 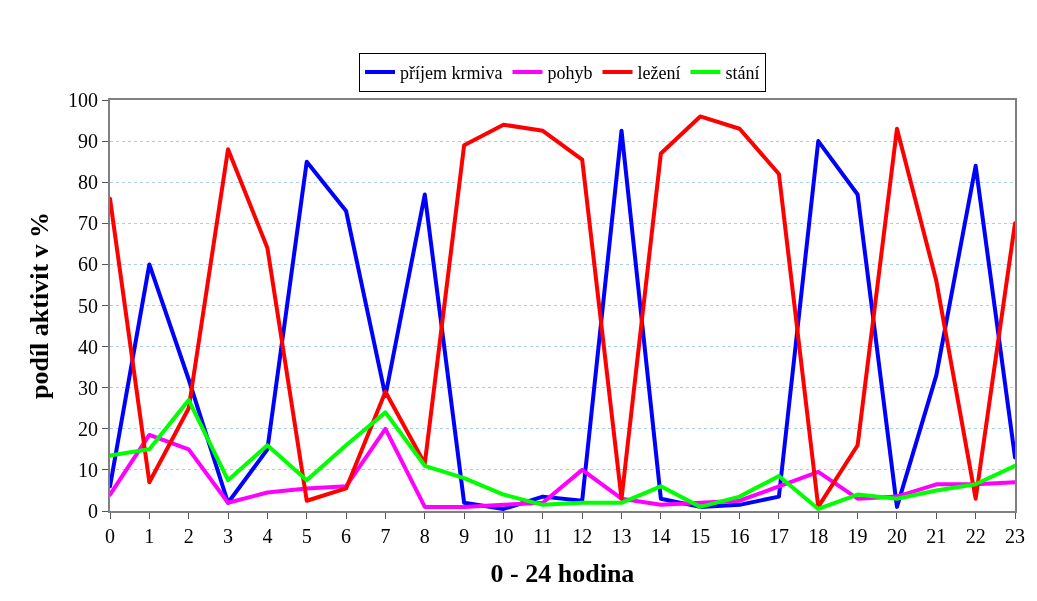 I want to click on x-tick-label: 15, so click(x=700, y=536).